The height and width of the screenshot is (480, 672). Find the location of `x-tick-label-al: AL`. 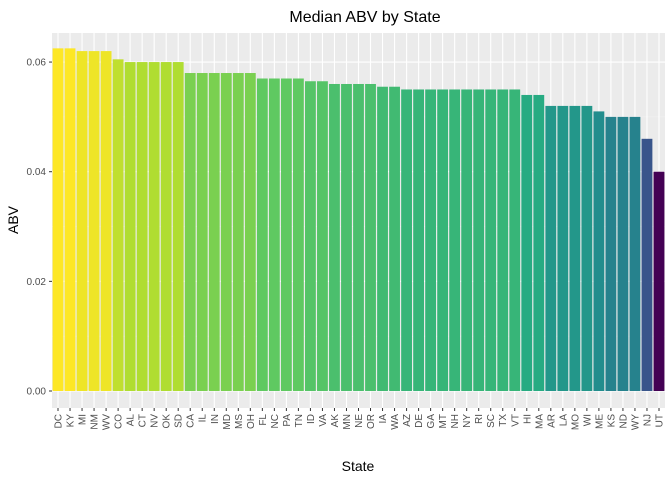

x-tick-label-al: AL is located at coordinates (131, 420).